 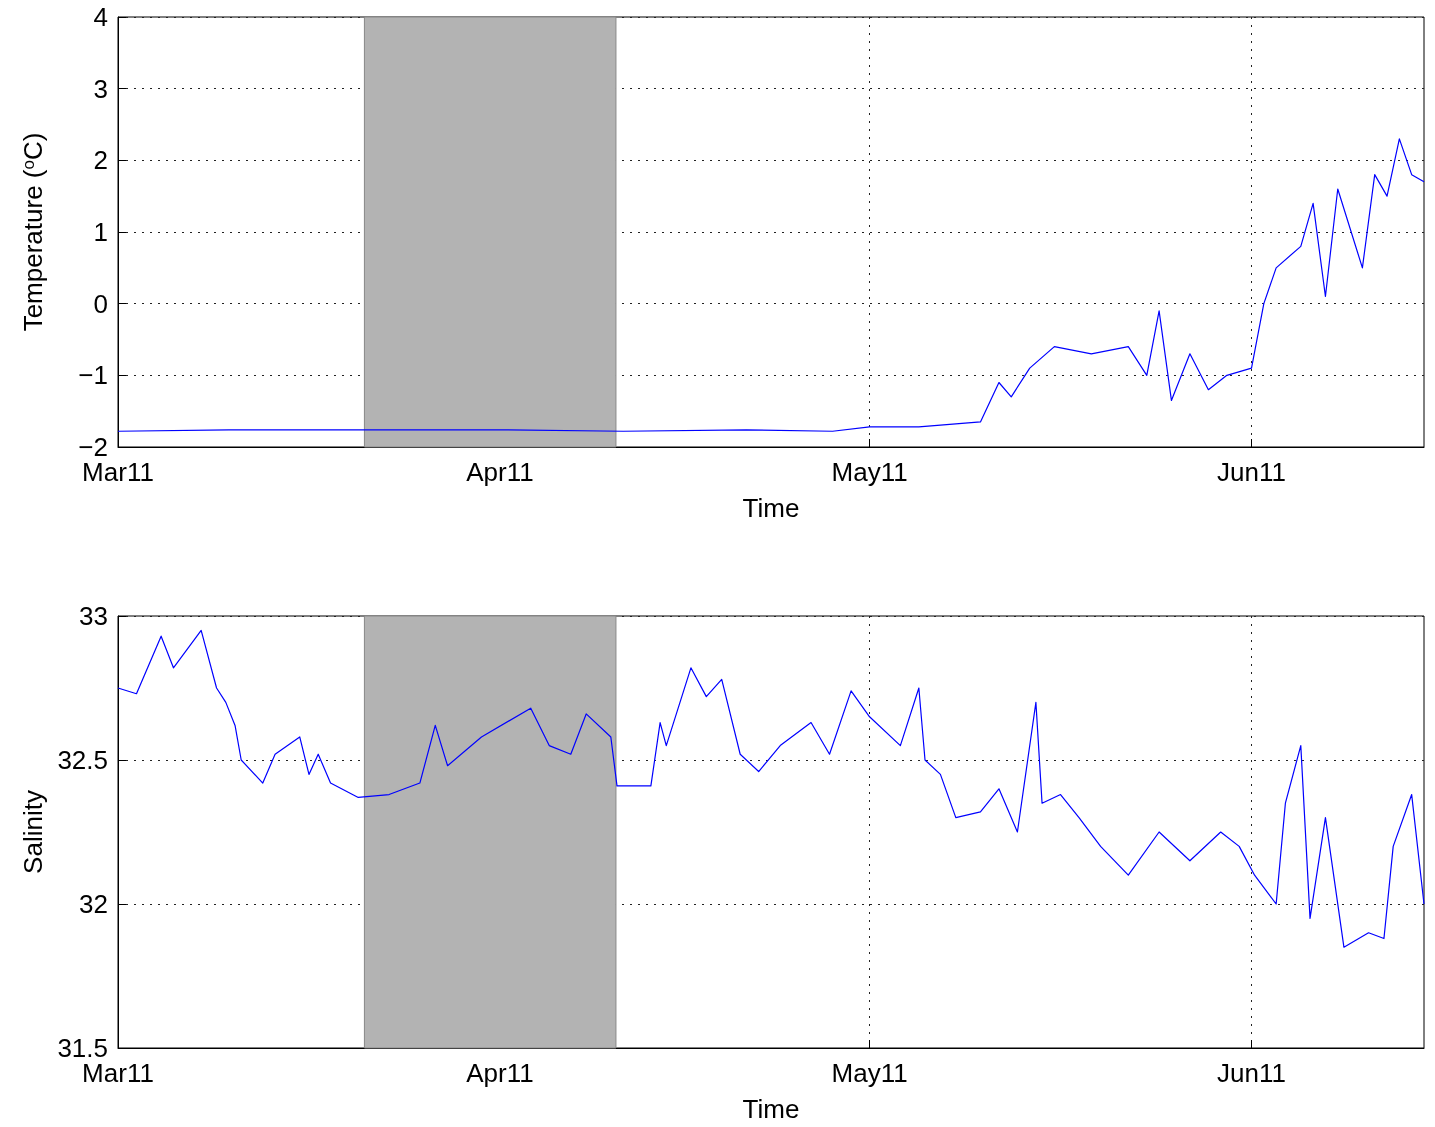 What do you see at coordinates (93, 904) in the screenshot?
I see `y-tick-label: 32` at bounding box center [93, 904].